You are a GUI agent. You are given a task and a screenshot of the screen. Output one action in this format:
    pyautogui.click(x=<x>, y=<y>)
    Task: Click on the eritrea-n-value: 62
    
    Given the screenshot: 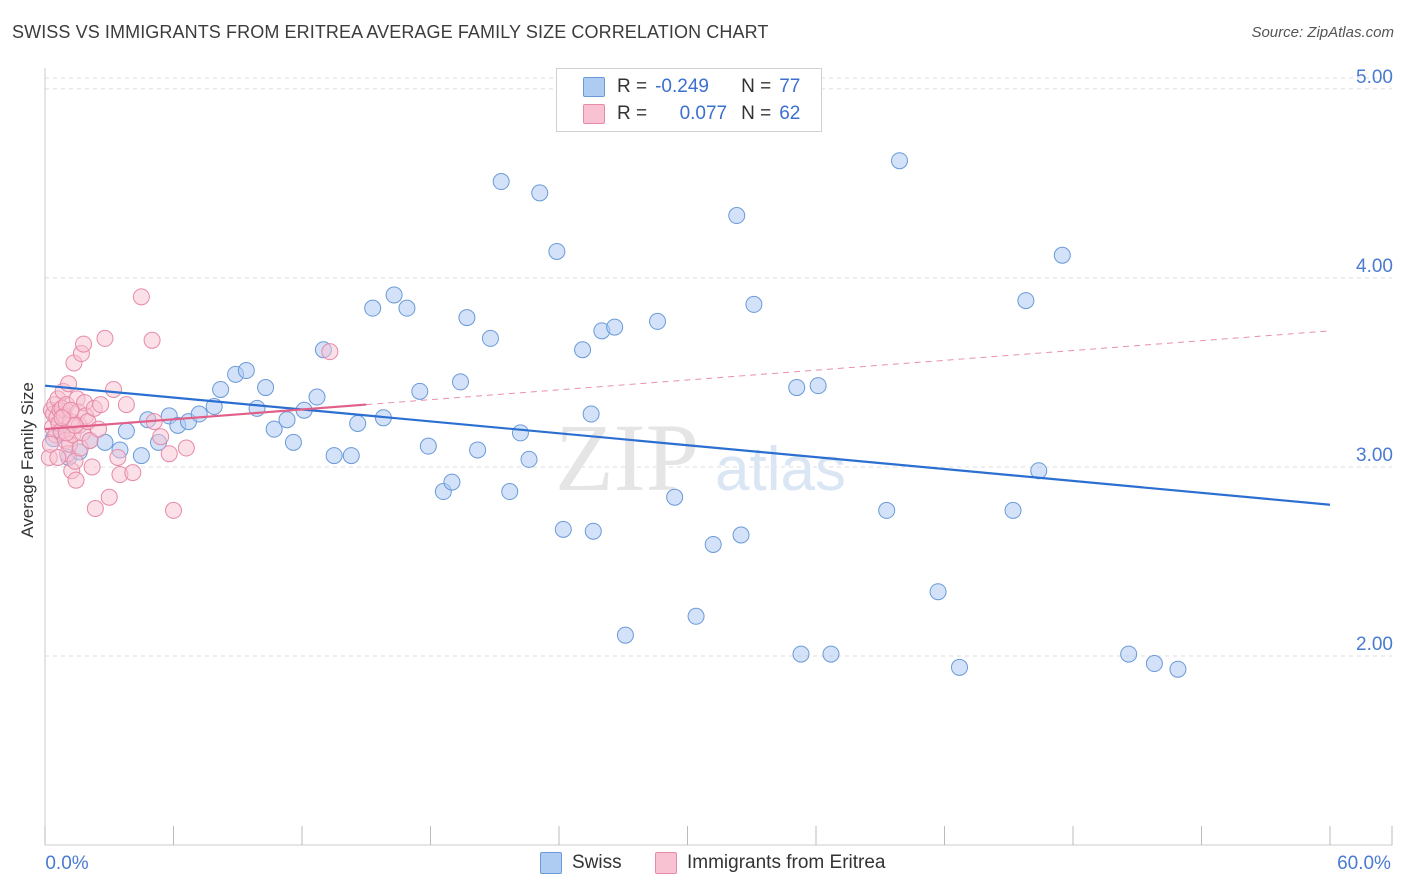 What is the action you would take?
    pyautogui.click(x=790, y=113)
    